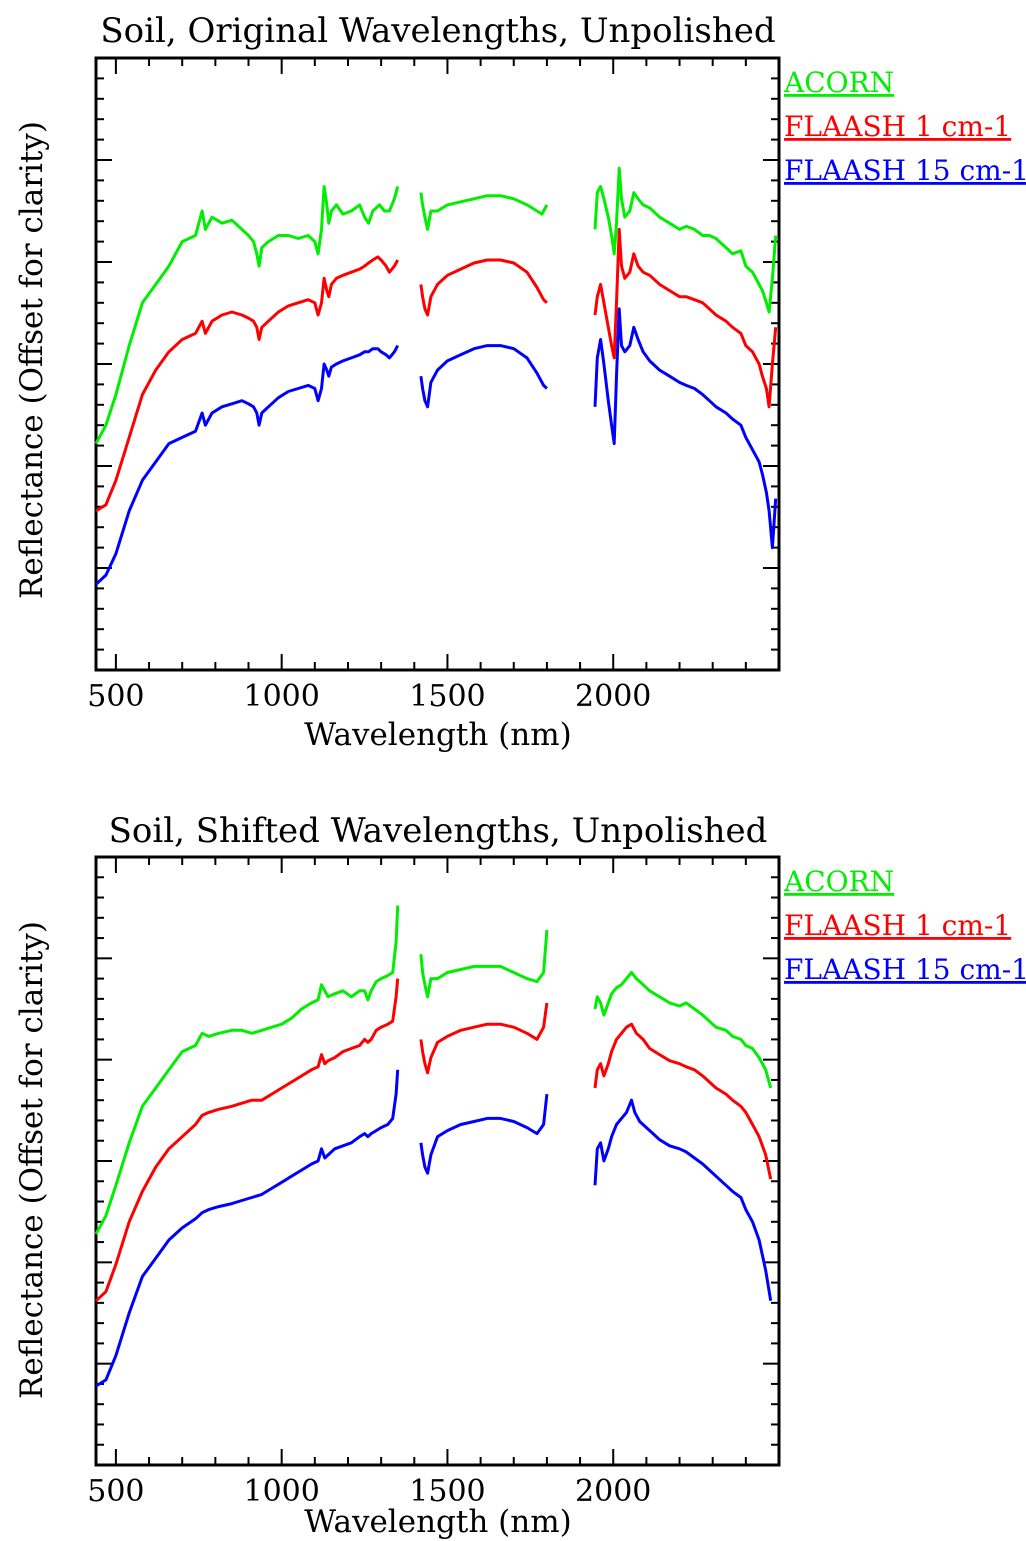 This screenshot has height=1541, width=1026. I want to click on chart-title: Soil, Original Wavelengths, Unpolished, so click(437, 31).